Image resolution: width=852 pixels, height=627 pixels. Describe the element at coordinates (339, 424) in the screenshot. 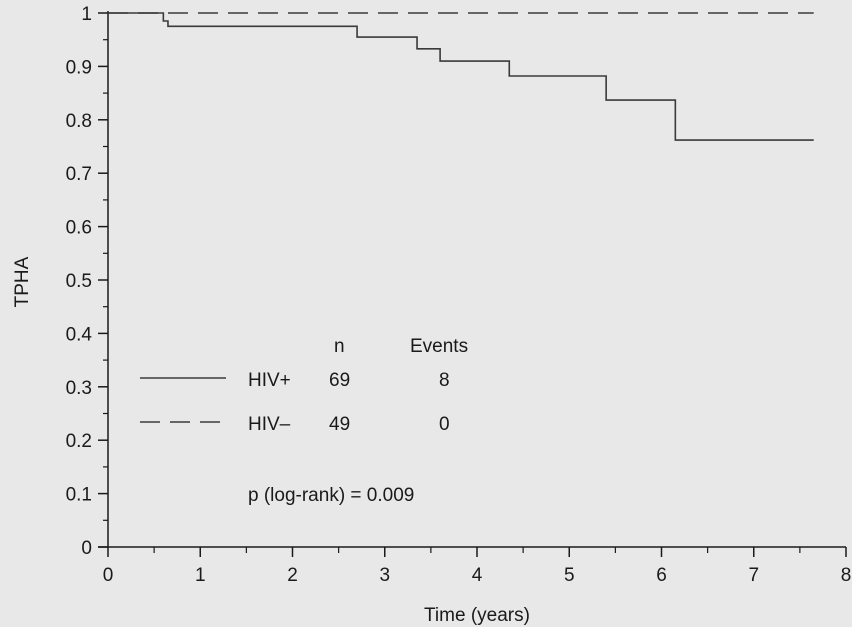

I see `legend-n-hiv-neg: 49` at that location.